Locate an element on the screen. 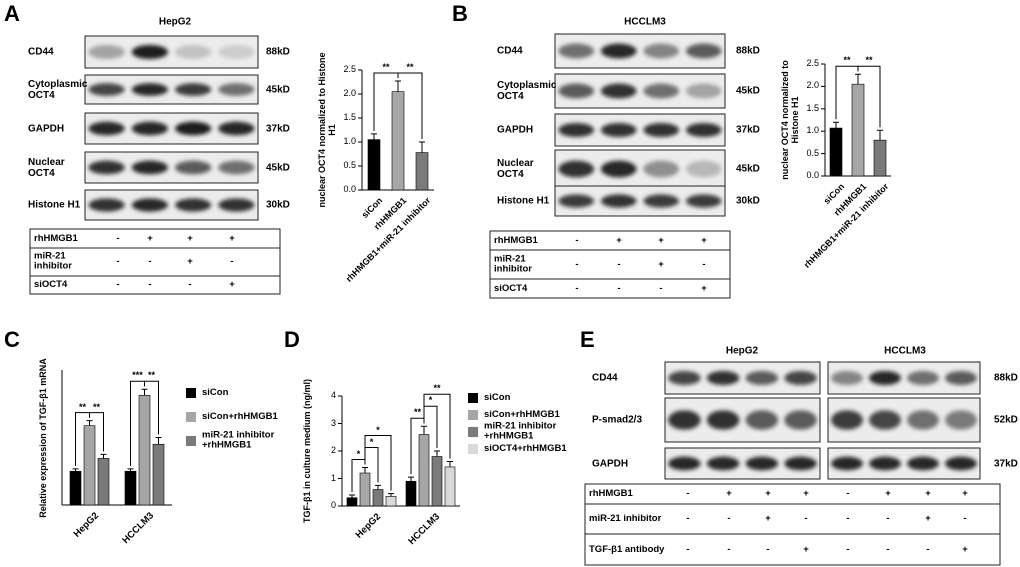 Image resolution: width=1020 pixels, height=567 pixels. table-row-label: rhHMGB1 is located at coordinates (611, 493).